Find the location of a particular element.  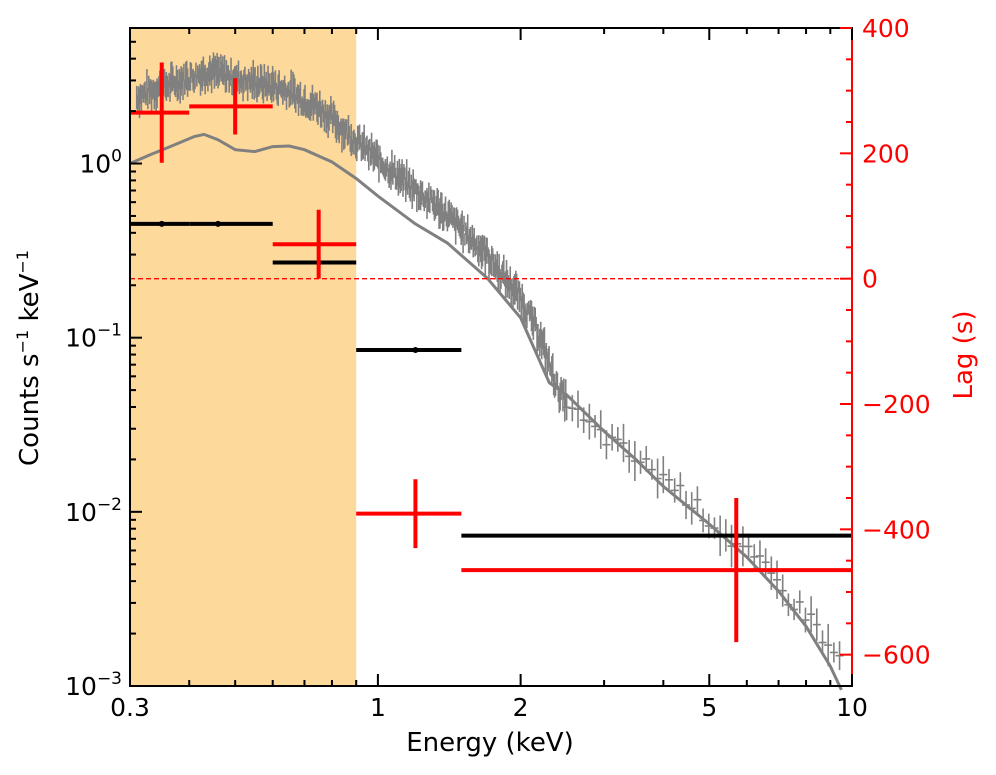

x-tick-labels: 0.3 1 2 5 10 is located at coordinates (489, 707).